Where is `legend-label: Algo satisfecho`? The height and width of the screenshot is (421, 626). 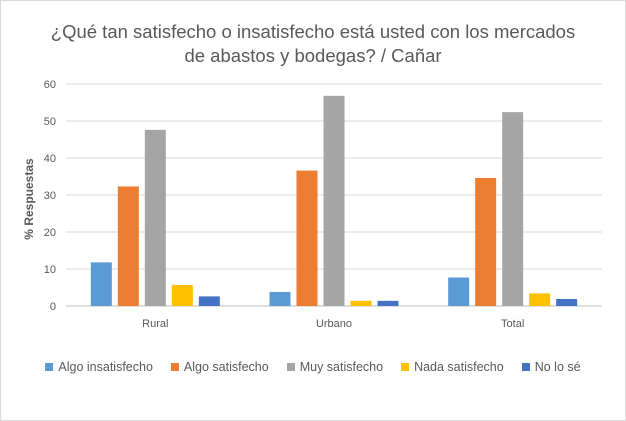 legend-label: Algo satisfecho is located at coordinates (226, 367).